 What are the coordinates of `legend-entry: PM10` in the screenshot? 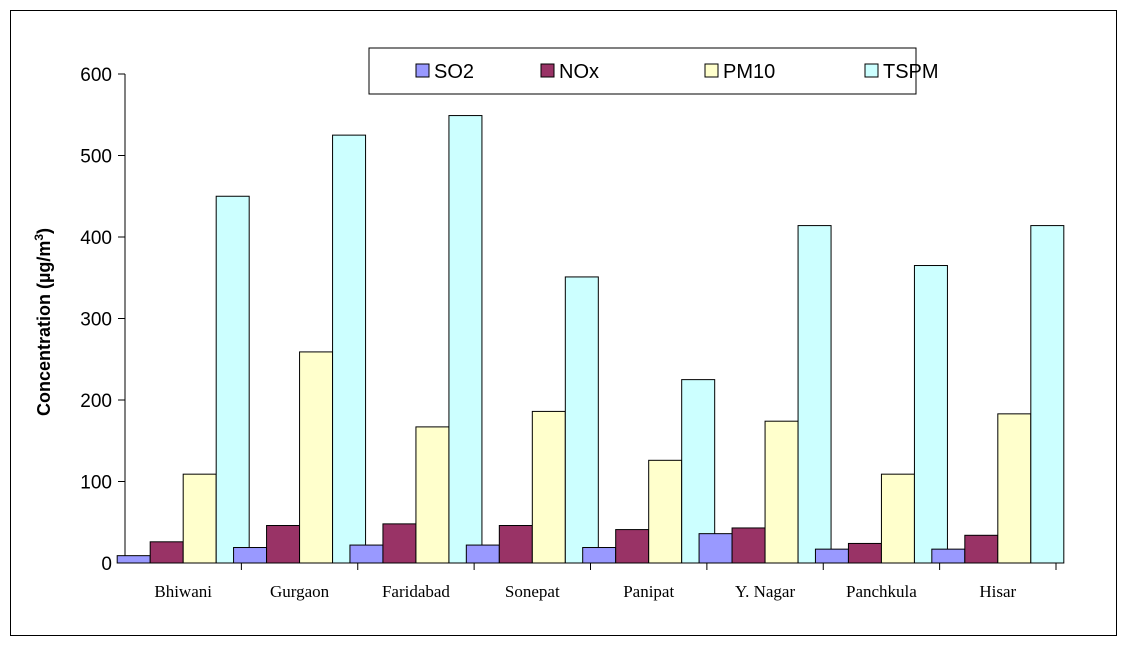 It's located at (749, 72).